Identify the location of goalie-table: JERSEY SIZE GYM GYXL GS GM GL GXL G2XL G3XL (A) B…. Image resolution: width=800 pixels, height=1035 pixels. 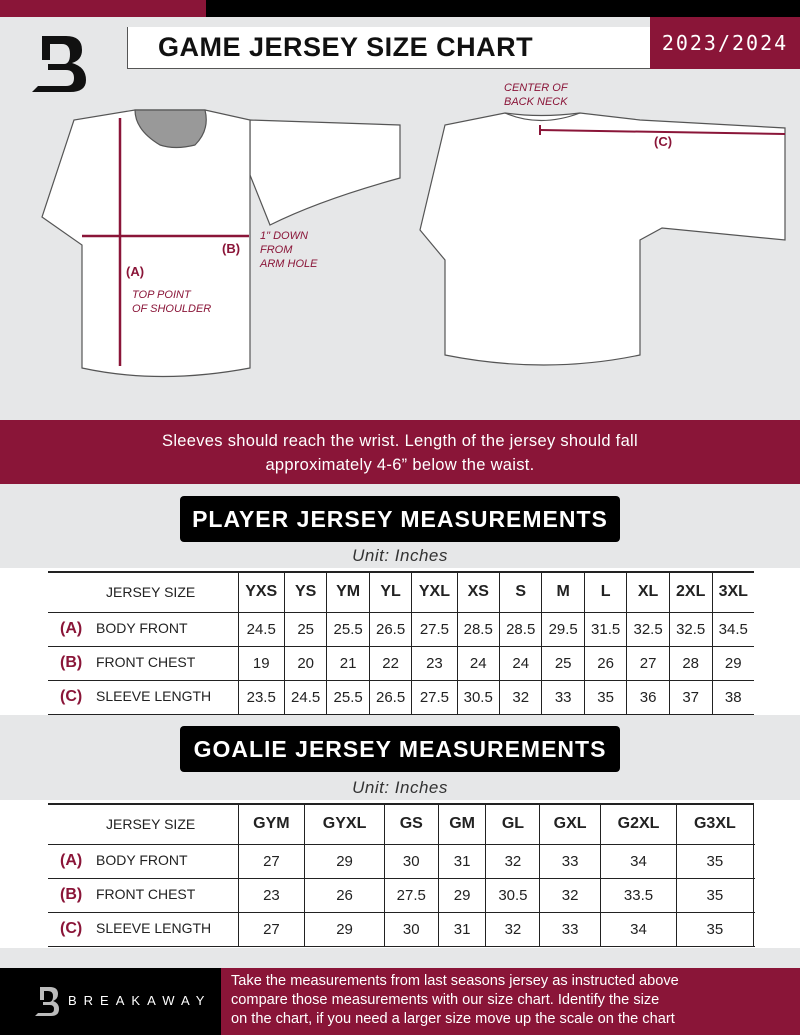
(401, 875).